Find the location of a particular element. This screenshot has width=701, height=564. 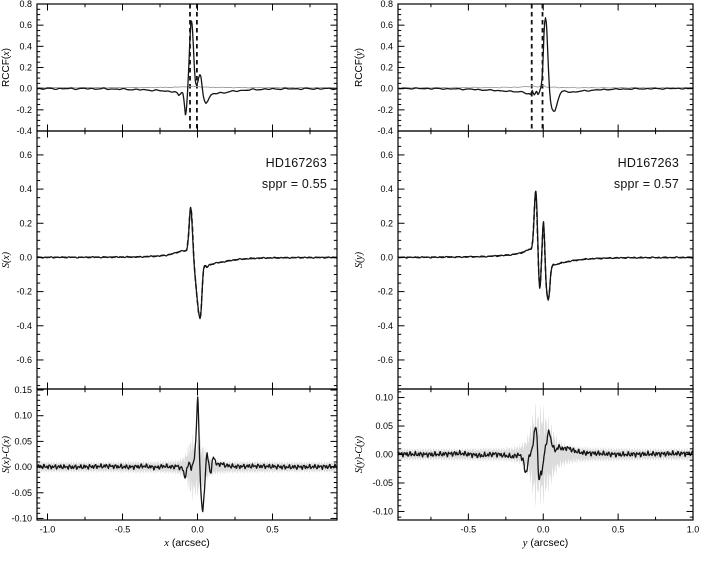

x-axis-title: x (arcsec) is located at coordinates (186, 543).